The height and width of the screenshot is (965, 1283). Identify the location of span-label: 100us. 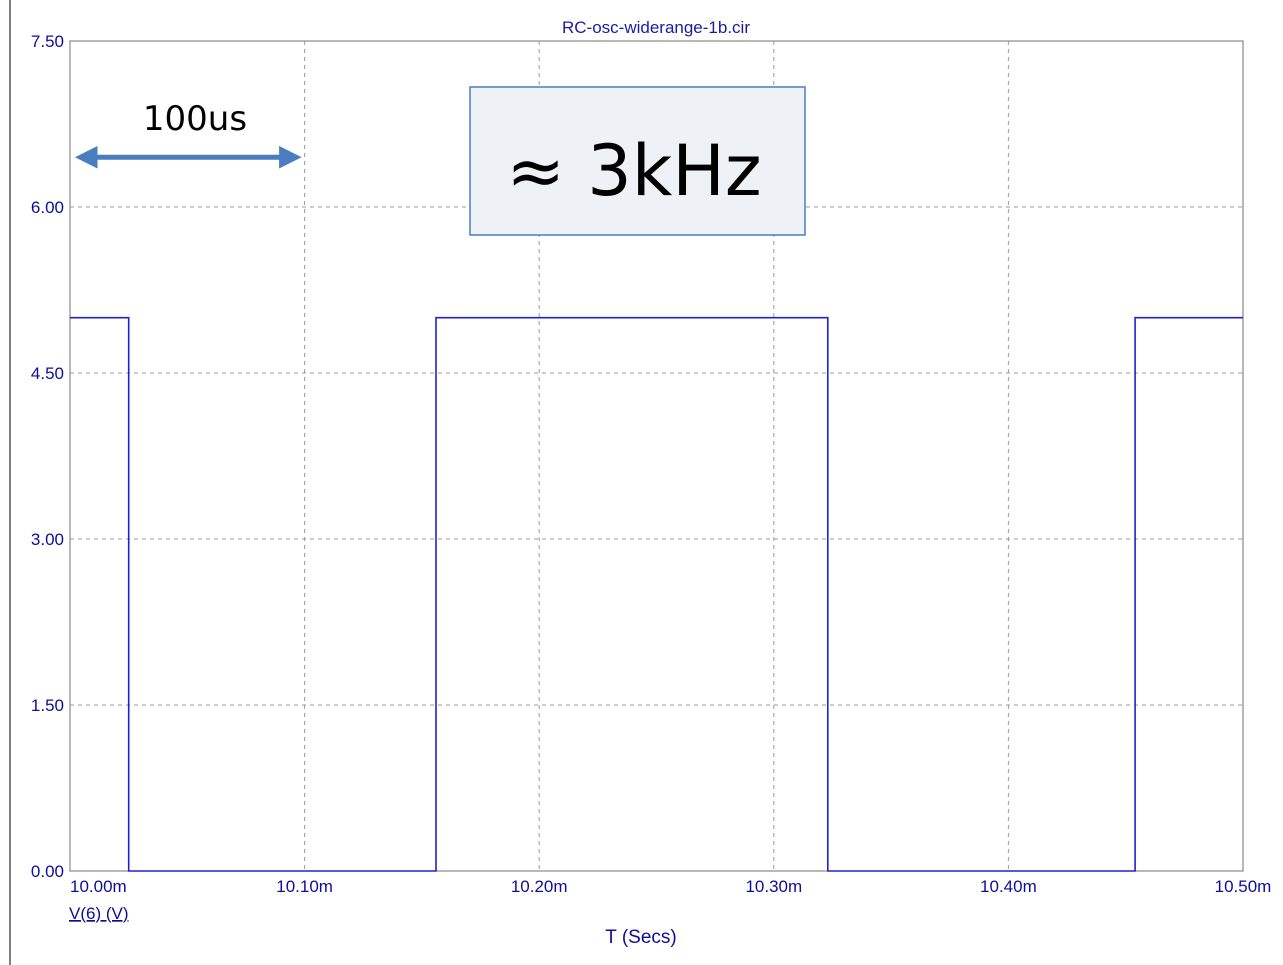
(195, 119).